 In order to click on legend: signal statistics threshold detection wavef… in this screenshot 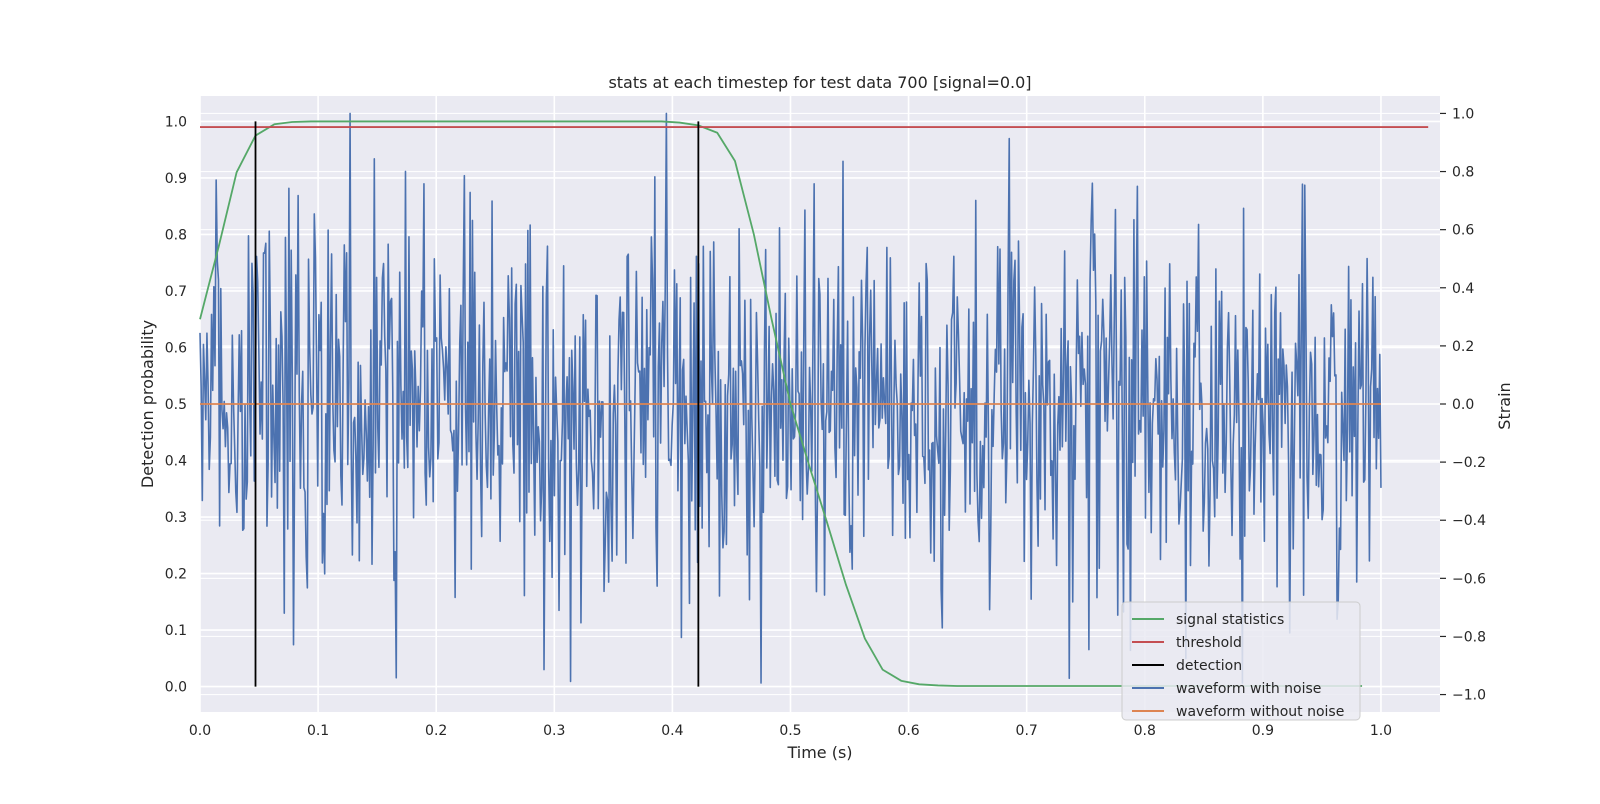, I will do `click(1241, 661)`.